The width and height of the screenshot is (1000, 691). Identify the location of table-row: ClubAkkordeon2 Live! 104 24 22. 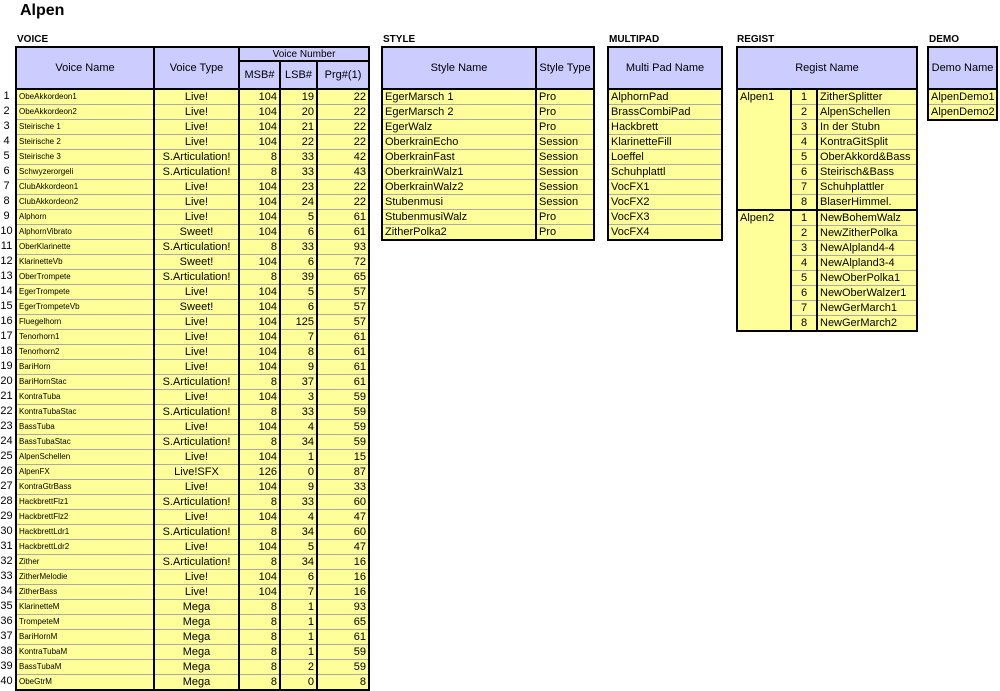
(193, 202).